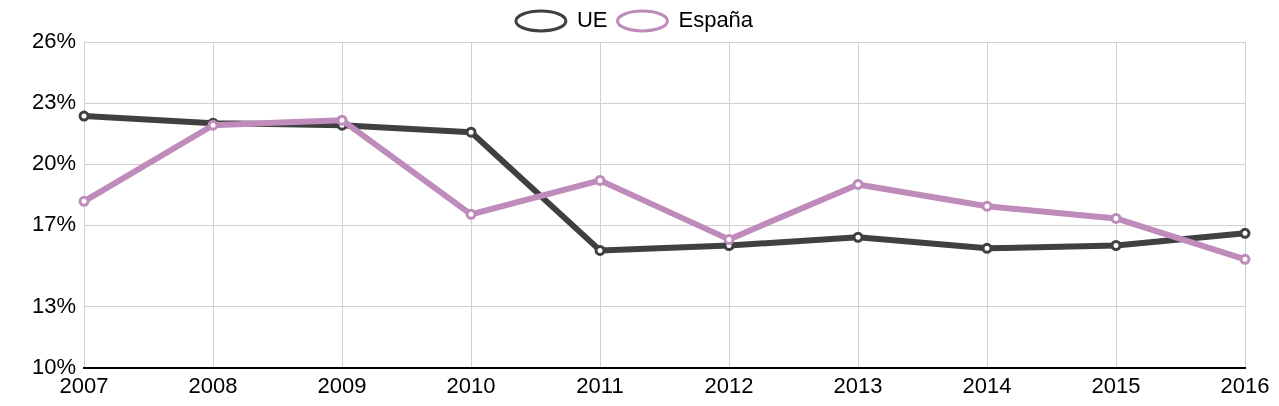 The height and width of the screenshot is (406, 1279). I want to click on x-tick-label: 2009, so click(342, 385).